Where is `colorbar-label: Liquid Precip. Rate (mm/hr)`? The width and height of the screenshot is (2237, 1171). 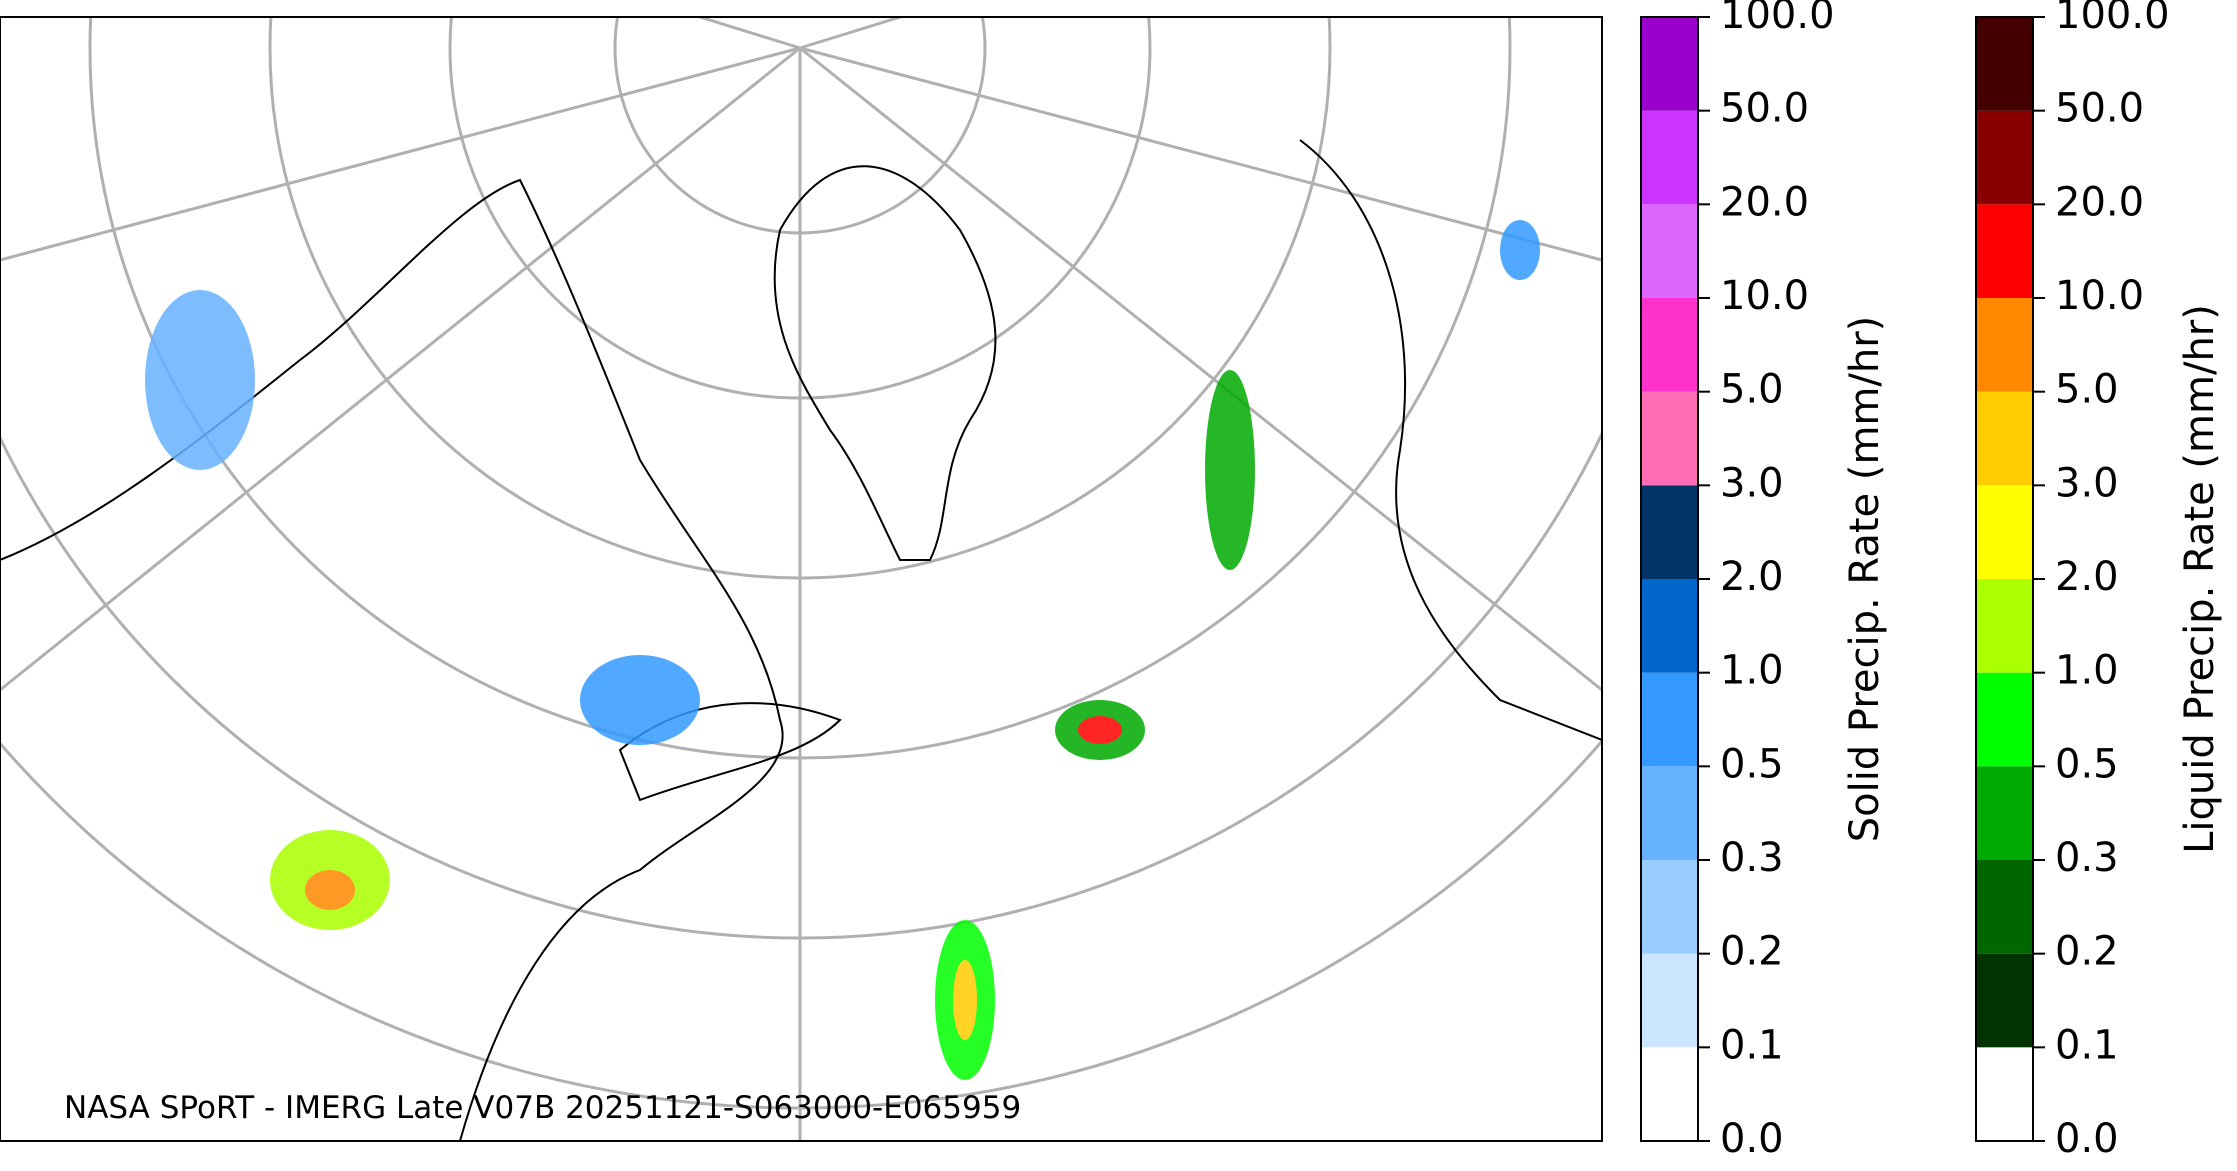 colorbar-label: Liquid Precip. Rate (mm/hr) is located at coordinates (2200, 579).